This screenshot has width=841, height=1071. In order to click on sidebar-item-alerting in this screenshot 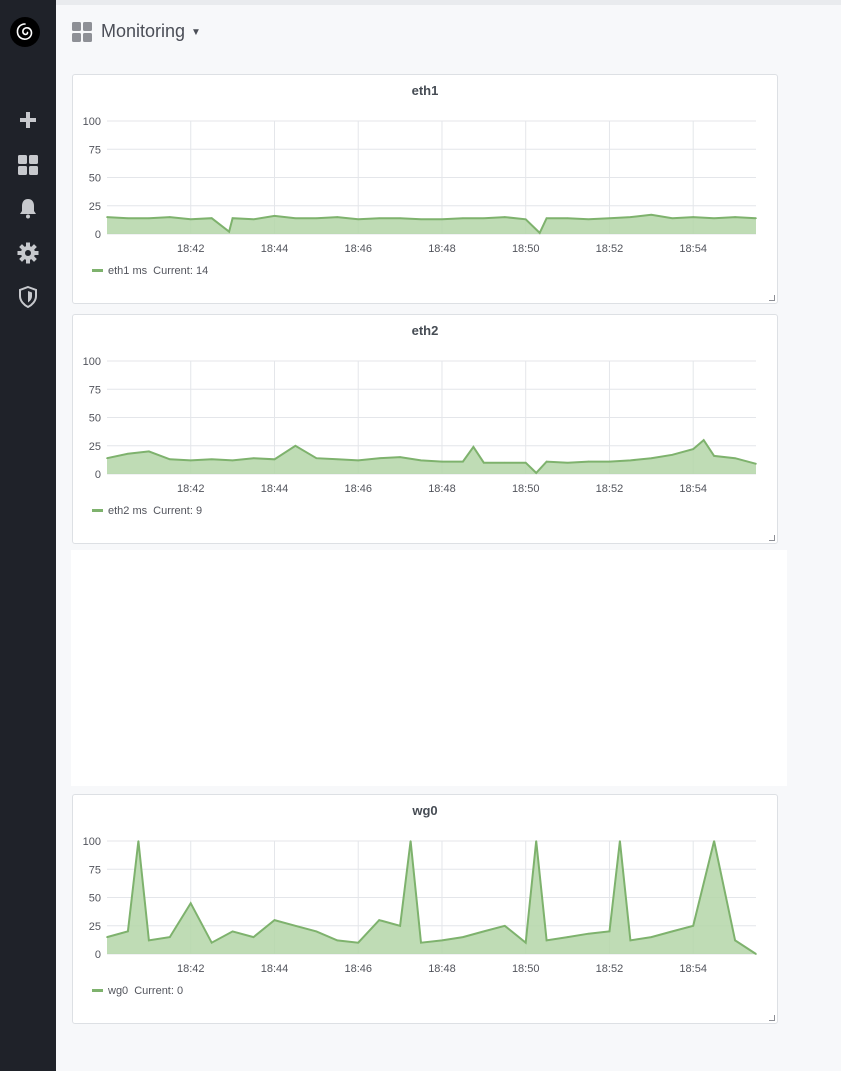, I will do `click(28, 208)`.